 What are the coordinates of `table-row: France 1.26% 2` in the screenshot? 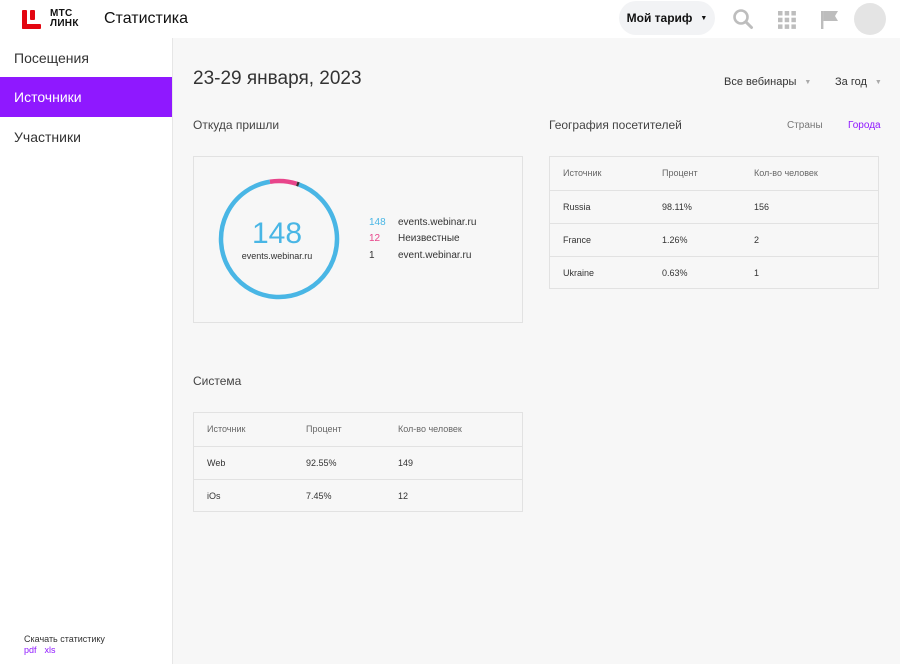 It's located at (714, 240).